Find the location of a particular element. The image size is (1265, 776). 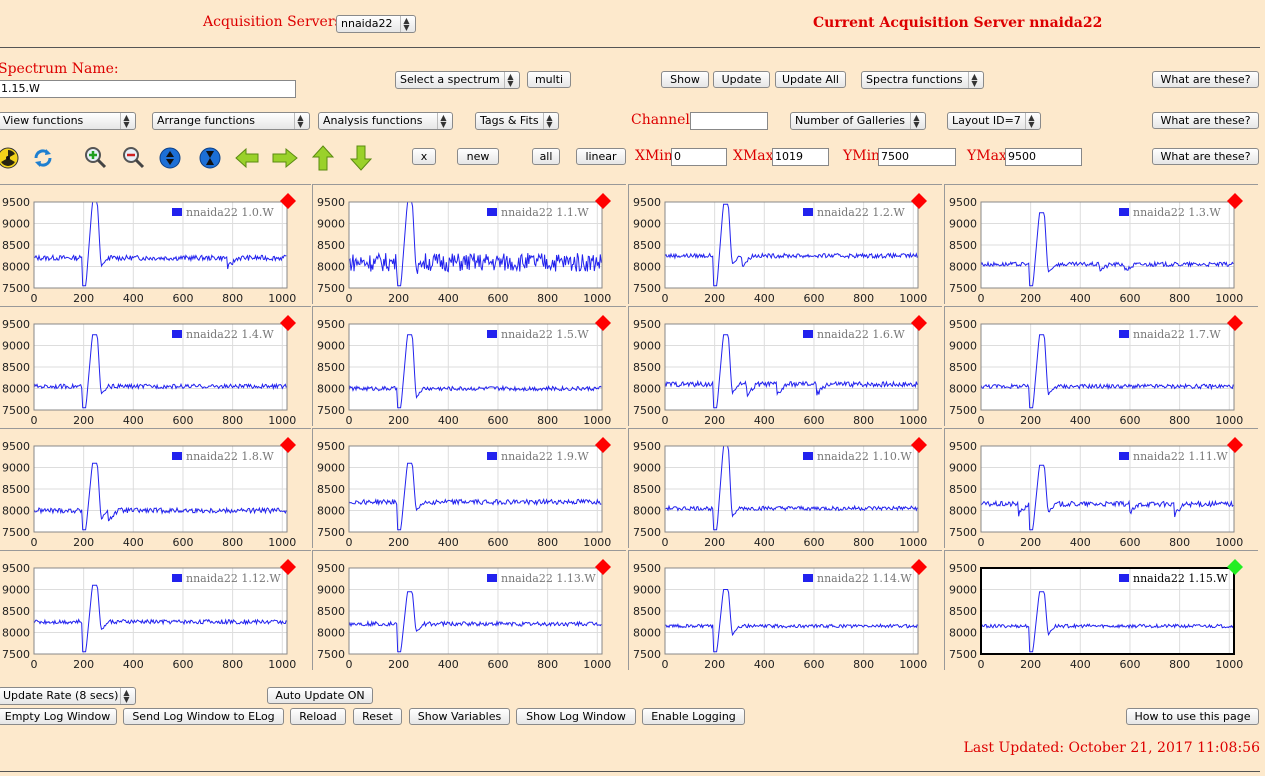

arrange-functions-dropdown: Arrange functions ▲ ▼ is located at coordinates (231, 121).